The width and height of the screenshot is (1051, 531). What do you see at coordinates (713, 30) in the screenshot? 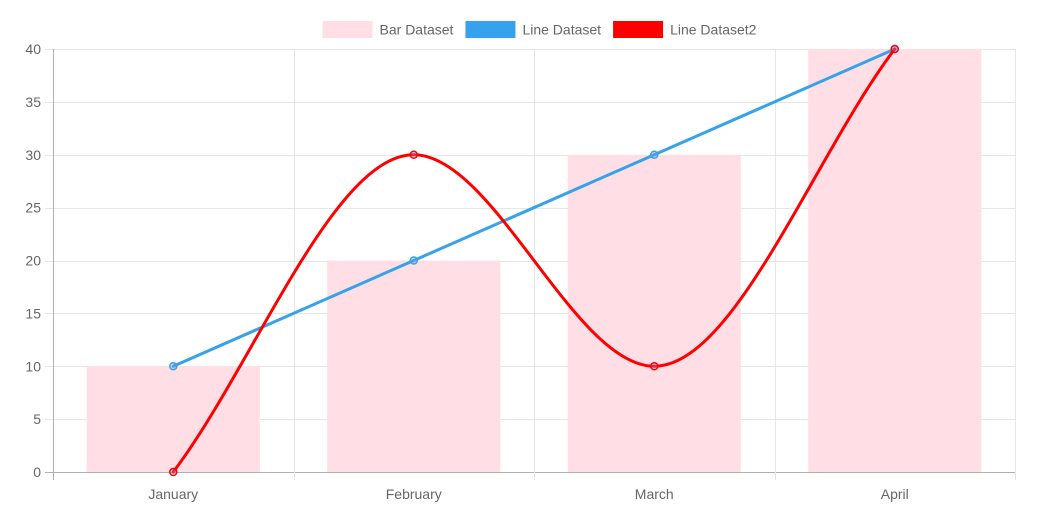
I see `legend-label: Line Dataset2` at bounding box center [713, 30].